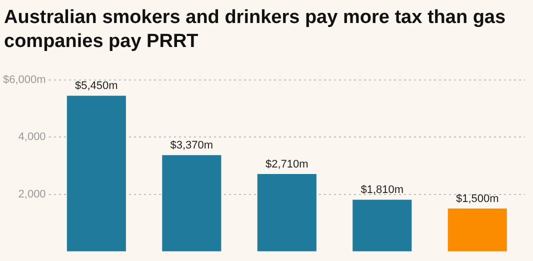 Image resolution: width=533 pixels, height=261 pixels. I want to click on data-label: $3,370m, so click(192, 146).